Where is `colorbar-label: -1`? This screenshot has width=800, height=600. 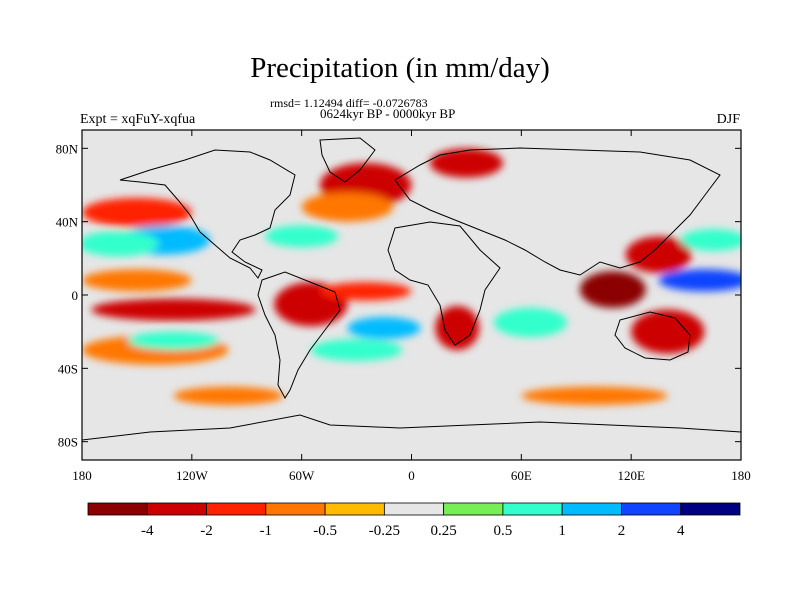 colorbar-label: -1 is located at coordinates (266, 531).